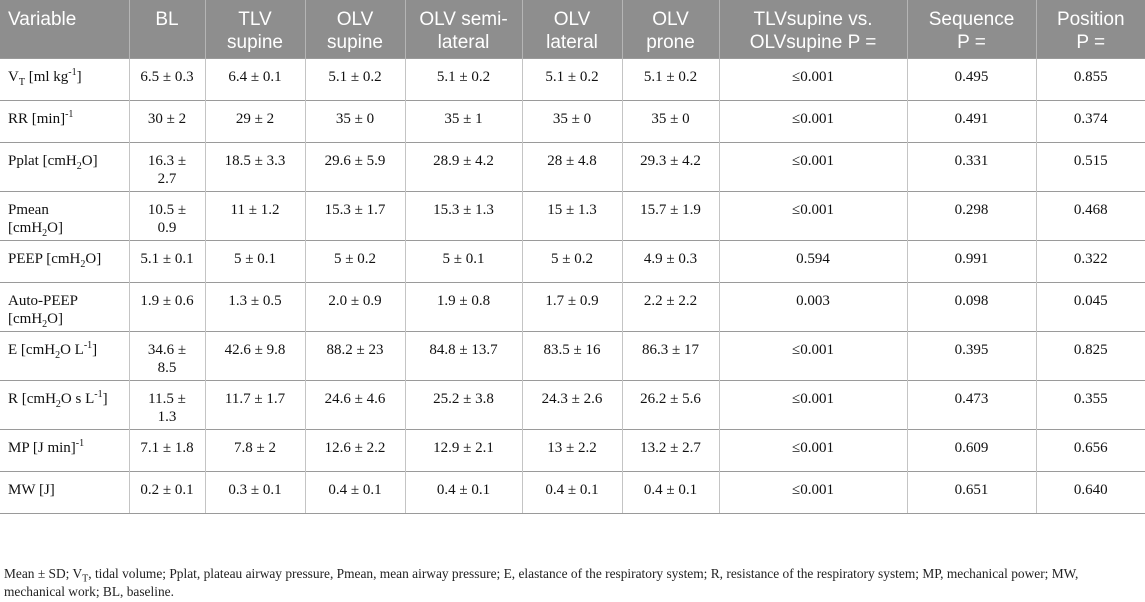 This screenshot has width=1145, height=602. I want to click on cell-value: 0.298, so click(971, 209).